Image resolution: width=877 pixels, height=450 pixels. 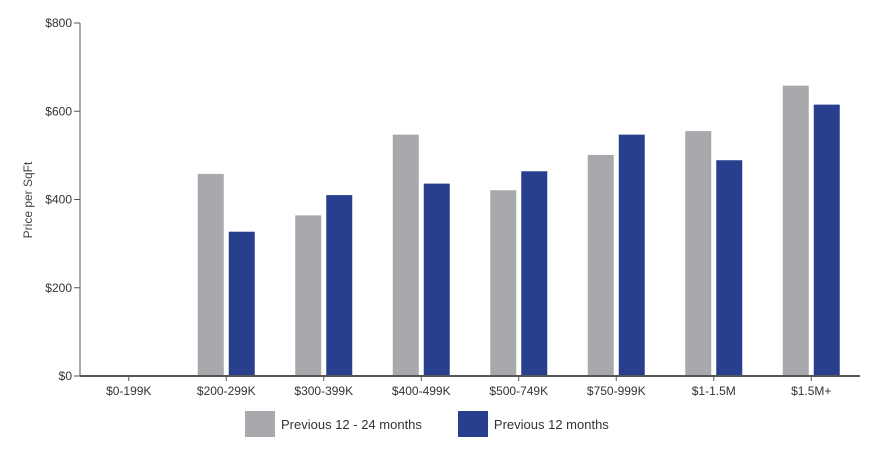 I want to click on legend-item-previous-12-24-months: Previous 12 - 24 months, so click(x=333, y=424).